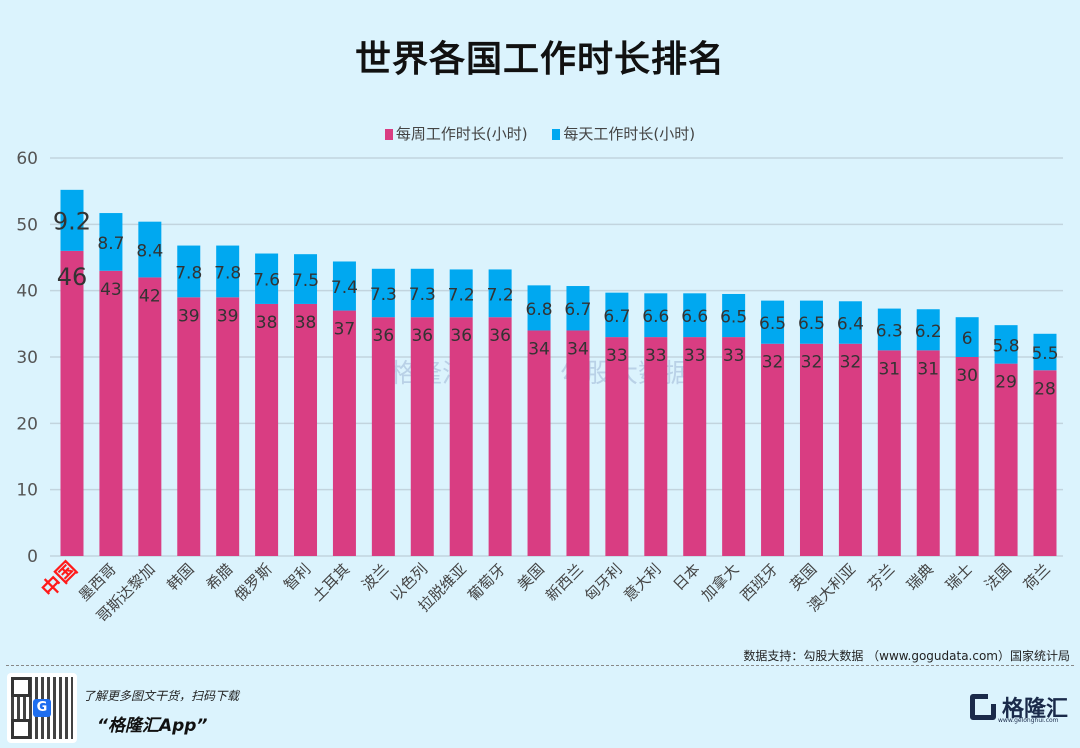  I want to click on data-label-daily: 6, so click(967, 339).